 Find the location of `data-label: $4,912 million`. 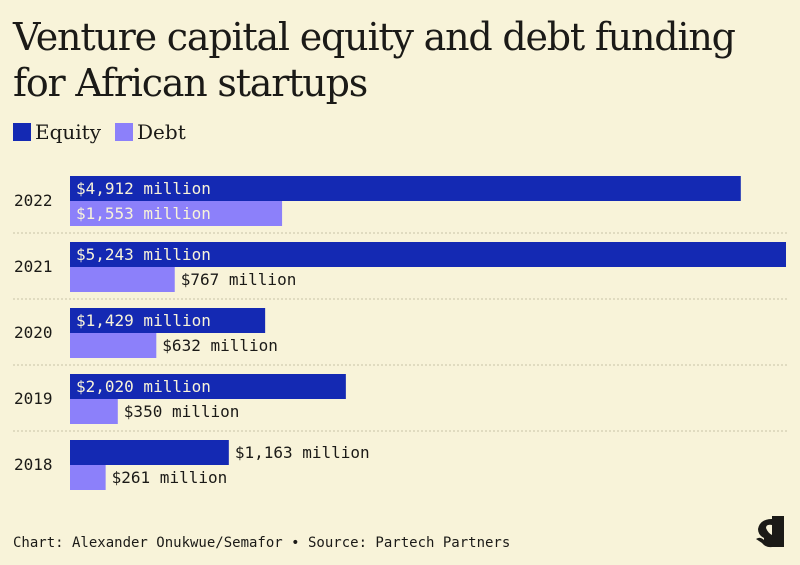

data-label: $4,912 million is located at coordinates (143, 188).